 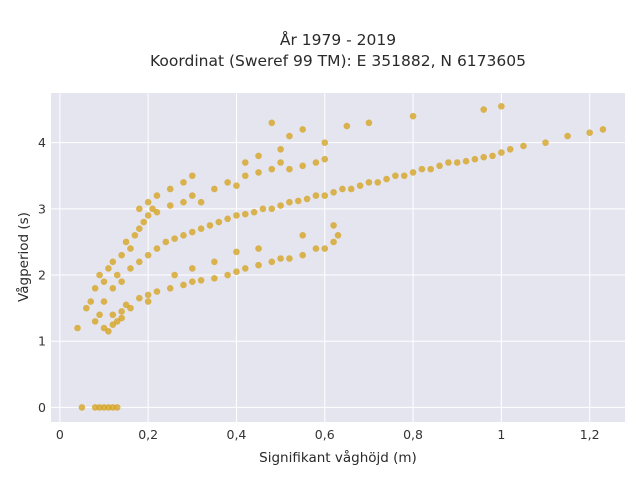 What do you see at coordinates (338, 39) in the screenshot?
I see `chart-title-line1: År 1979 - 2019` at bounding box center [338, 39].